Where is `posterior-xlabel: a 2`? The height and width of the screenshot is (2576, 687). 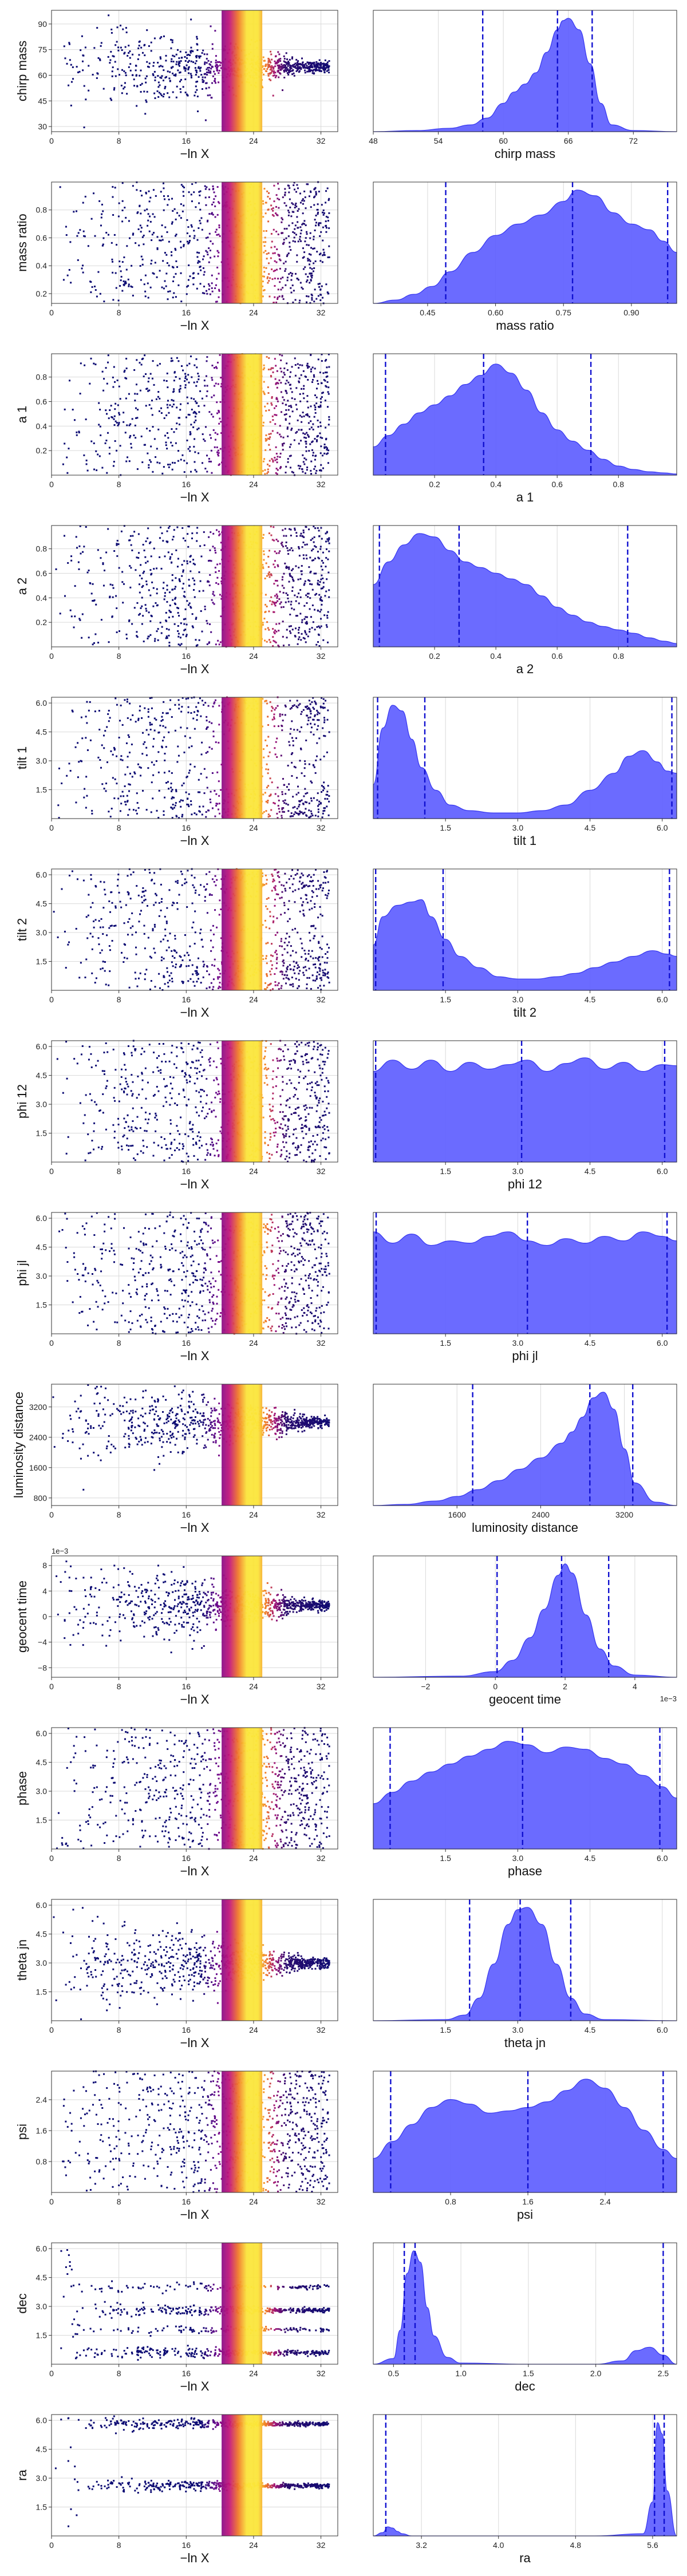 posterior-xlabel: a 2 is located at coordinates (525, 669).